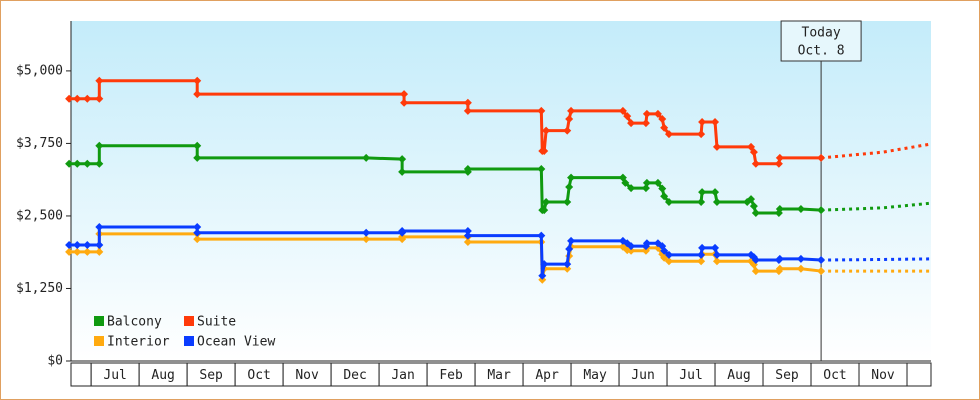 The height and width of the screenshot is (400, 980). I want to click on forecast-line, so click(876, 259).